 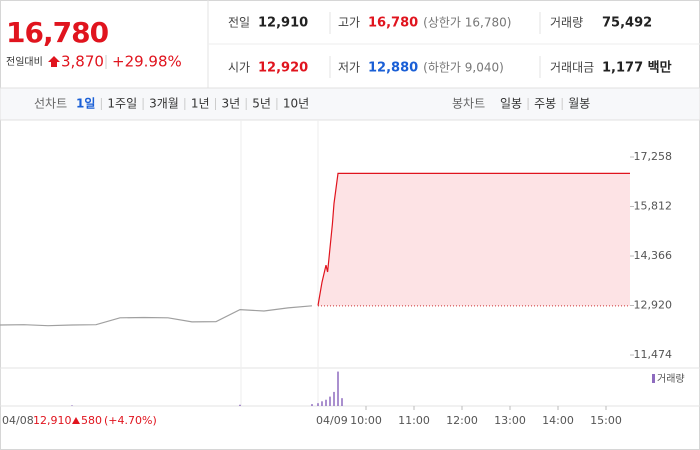 I want to click on tab: 1주일, so click(x=122, y=104).